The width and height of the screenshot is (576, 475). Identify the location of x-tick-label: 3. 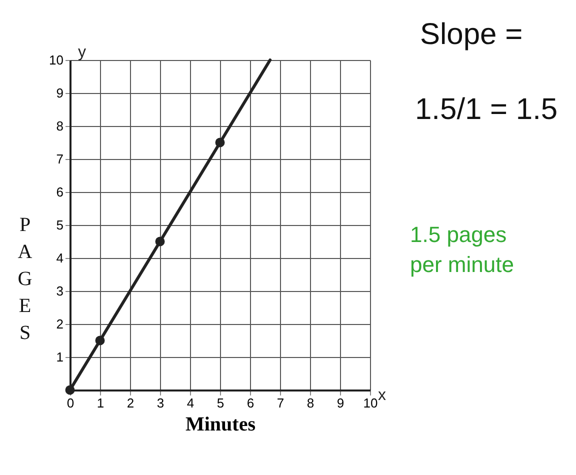
(160, 403).